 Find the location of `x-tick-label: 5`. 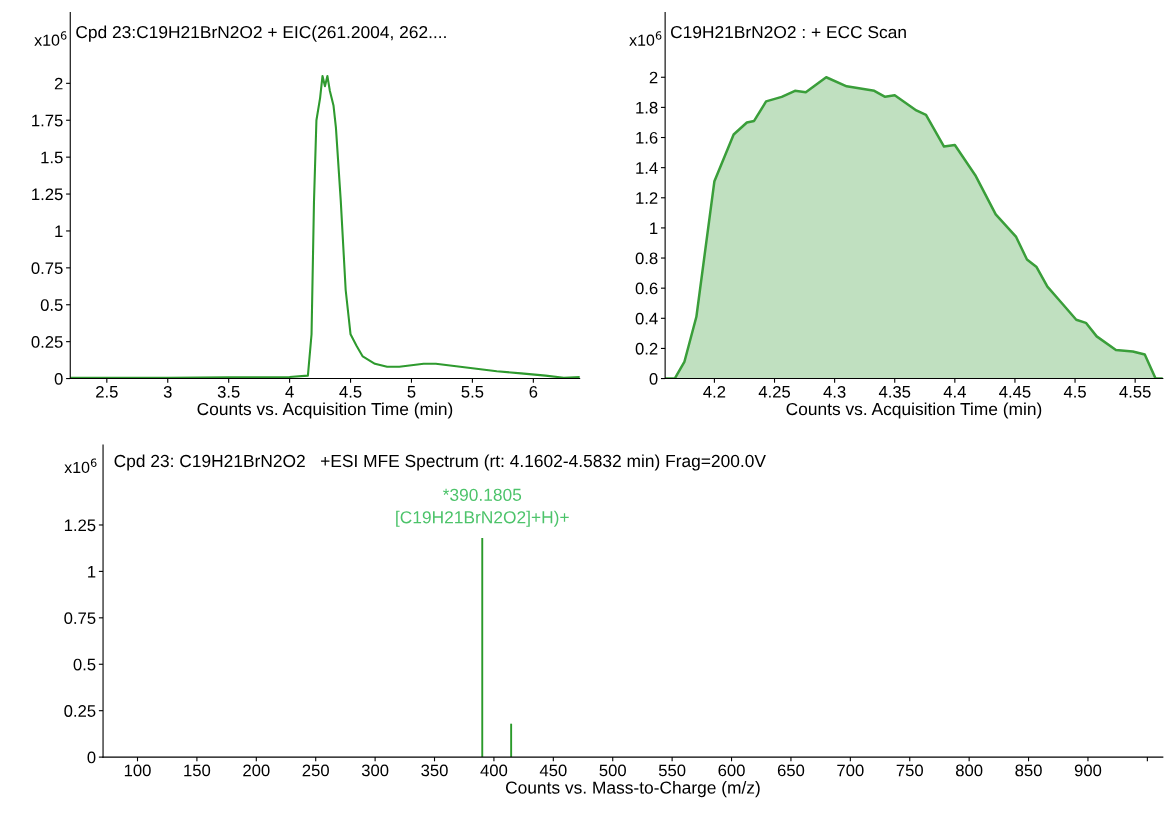

x-tick-label: 5 is located at coordinates (411, 392).